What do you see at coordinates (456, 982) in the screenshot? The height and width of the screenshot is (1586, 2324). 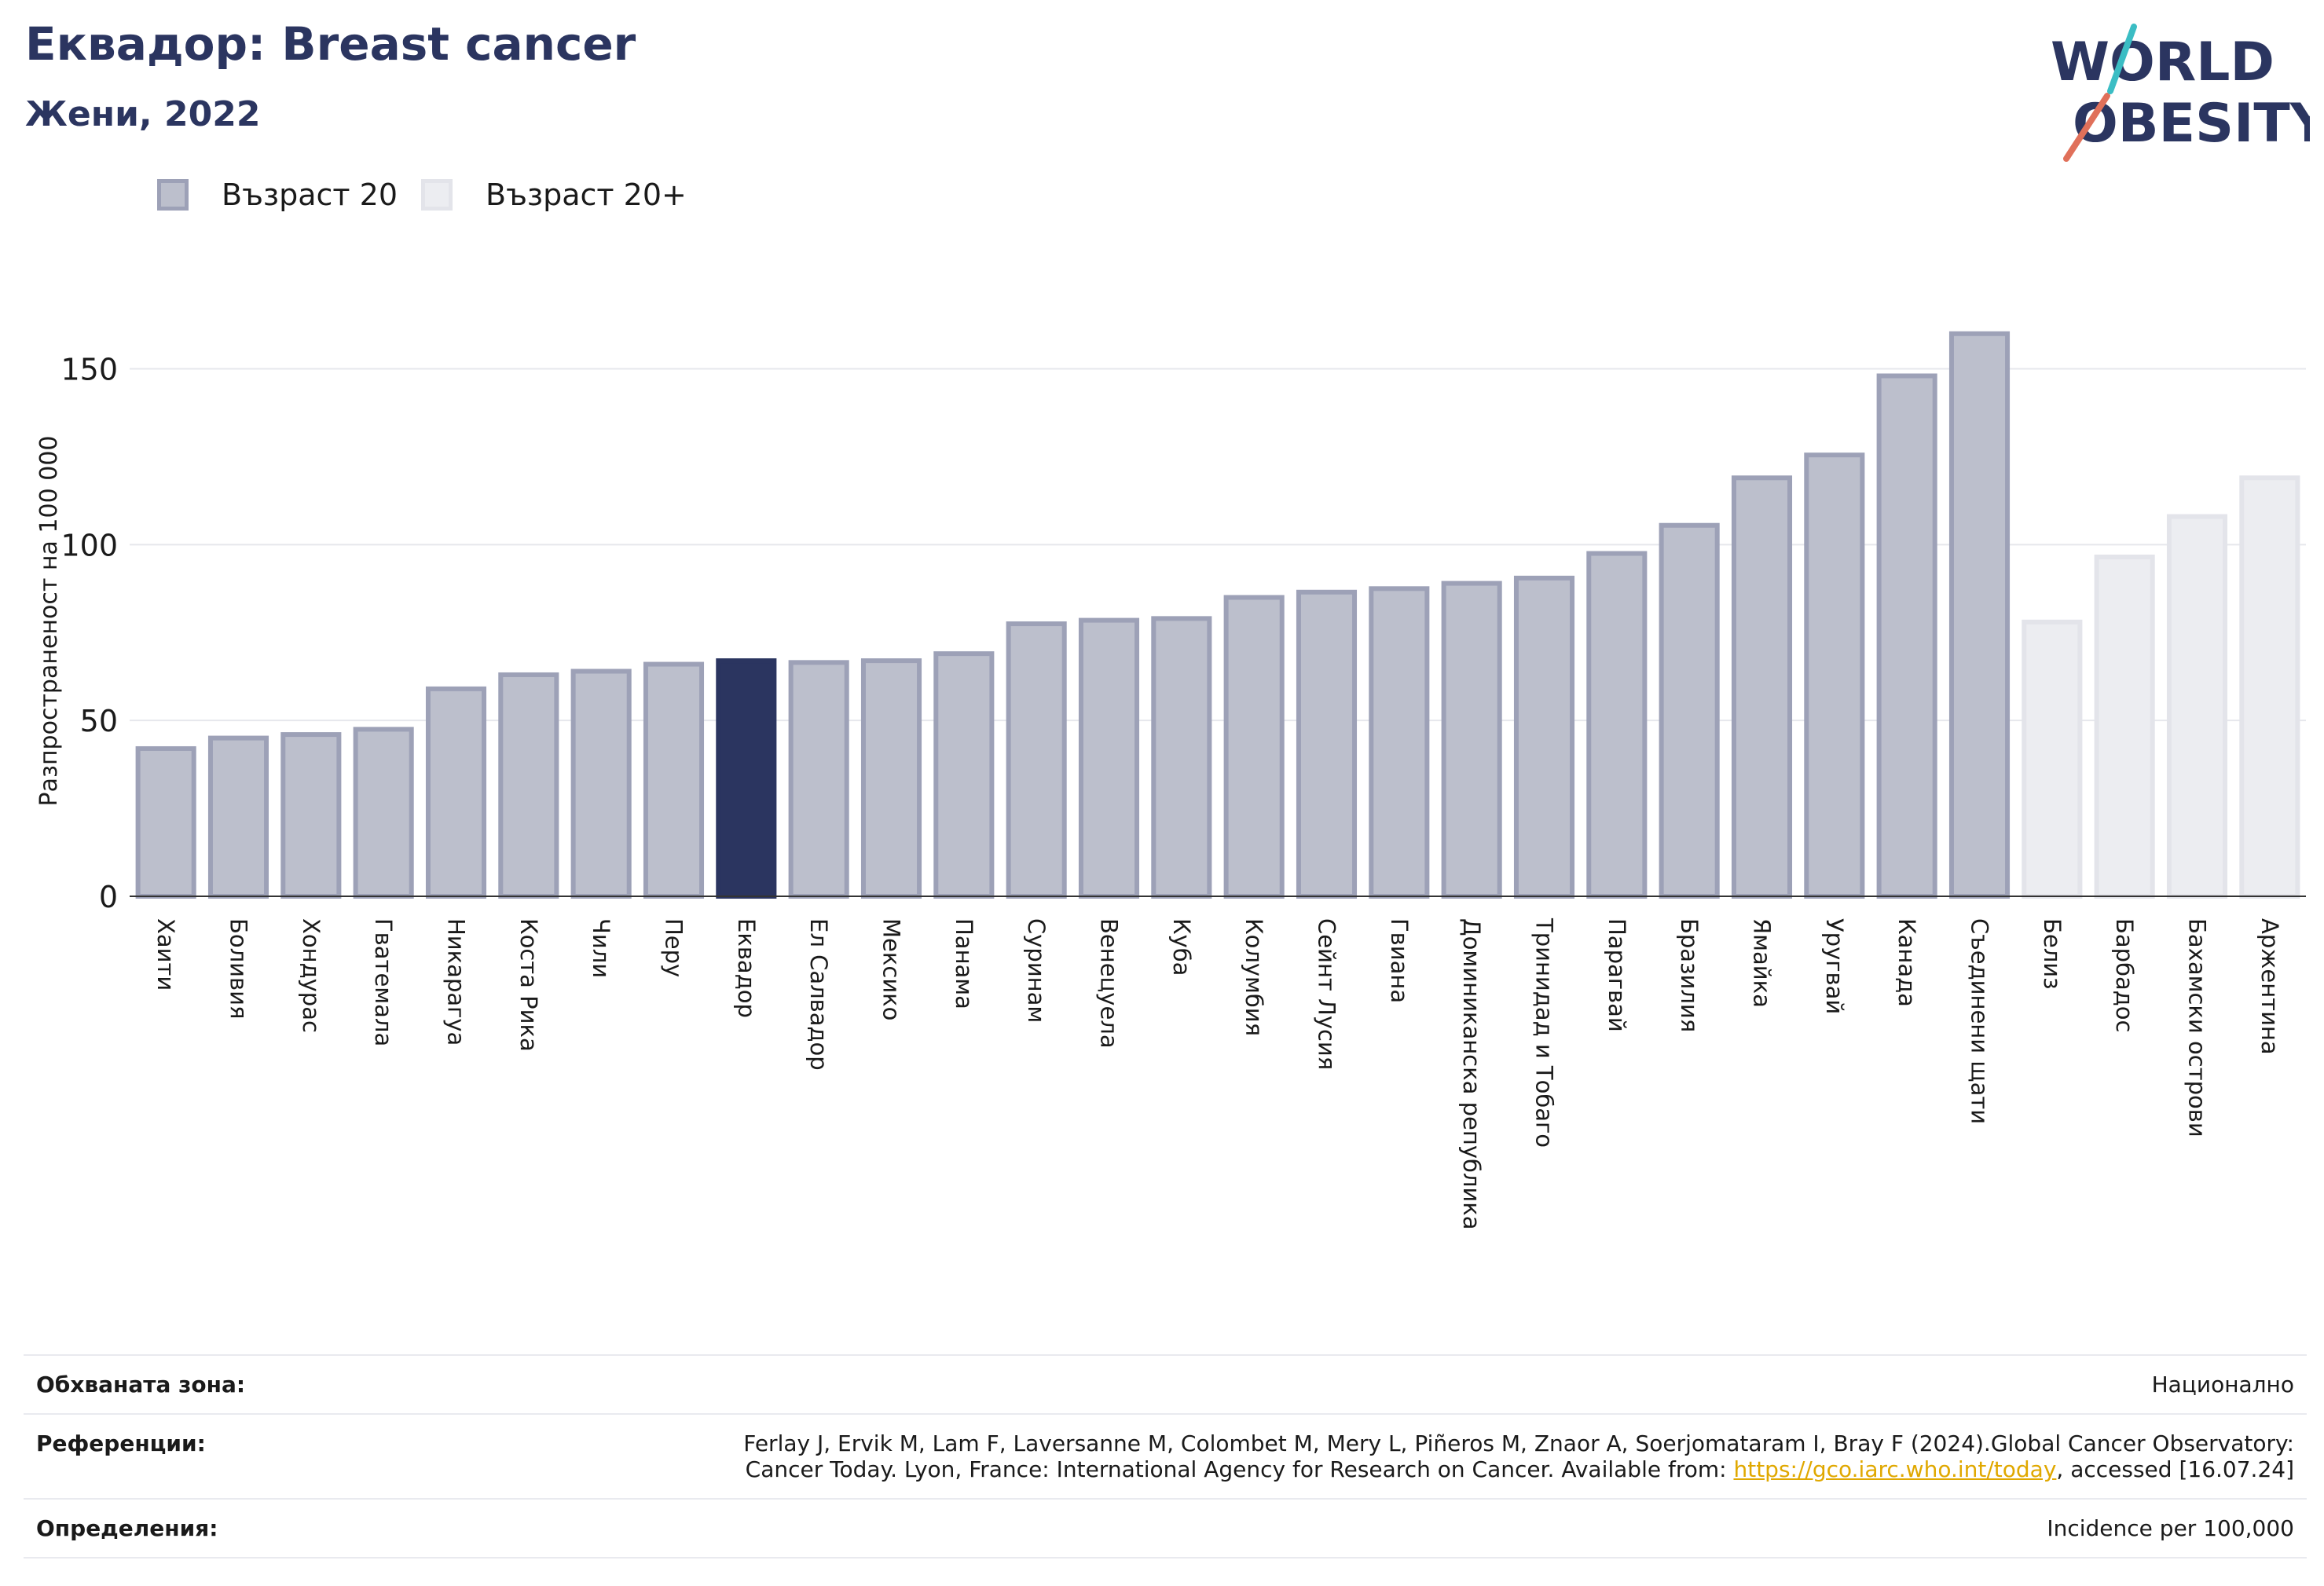 I see `x-tick-label: Никарагуа` at bounding box center [456, 982].